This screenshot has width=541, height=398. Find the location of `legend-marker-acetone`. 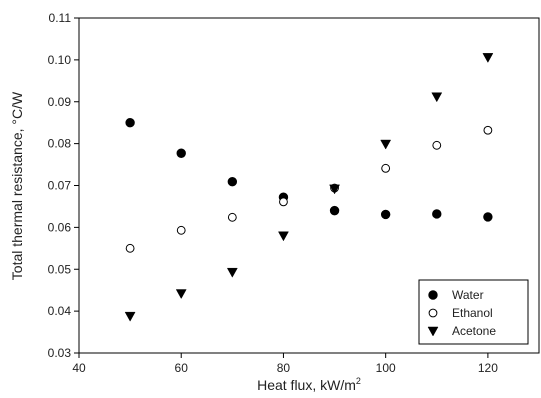

legend-marker-acetone is located at coordinates (433, 331).